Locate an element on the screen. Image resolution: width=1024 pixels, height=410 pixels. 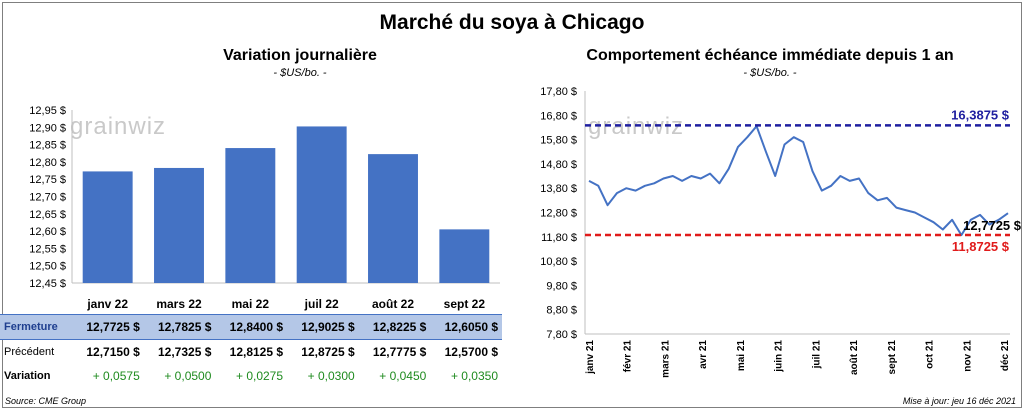
table-cell: 12,7725 $ is located at coordinates (108, 327).